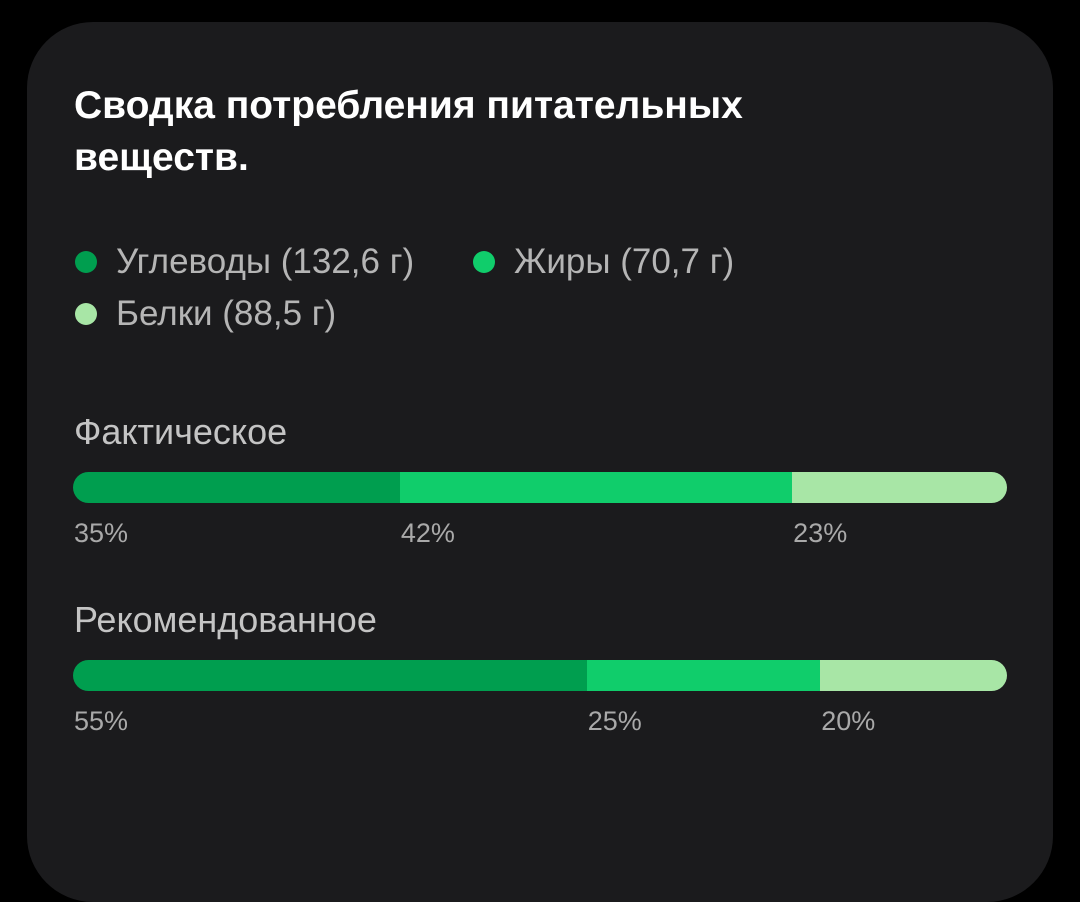 The width and height of the screenshot is (1080, 902). Describe the element at coordinates (101, 533) in the screenshot. I see `actual-percent-carbs: 35%` at that location.